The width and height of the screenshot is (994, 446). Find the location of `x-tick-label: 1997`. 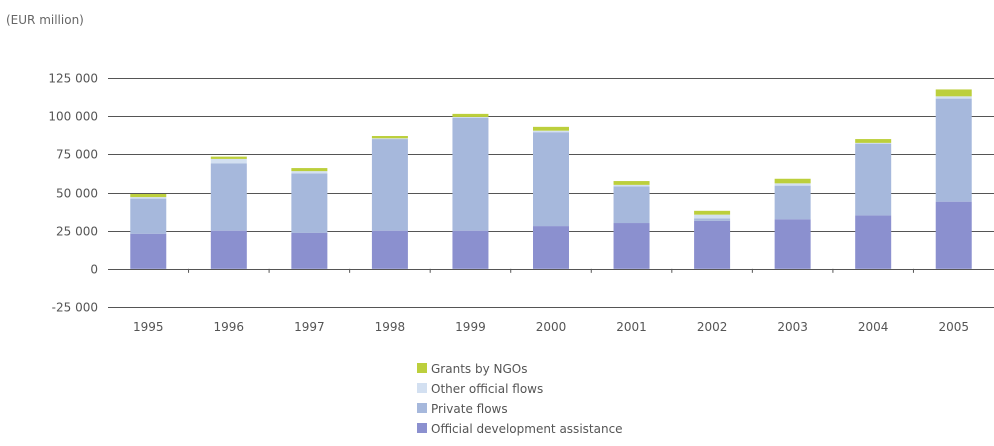

x-tick-label: 1997 is located at coordinates (309, 327).